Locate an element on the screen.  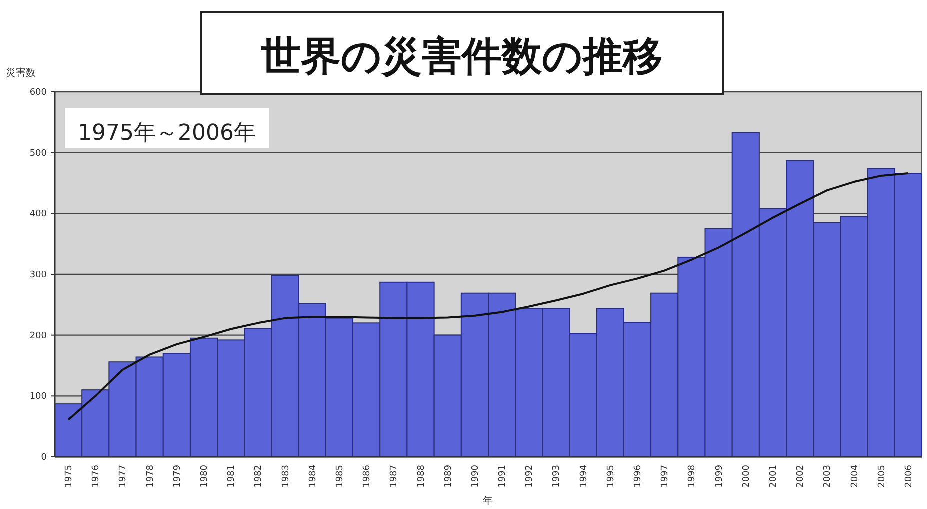
x-tick-label: 1984 is located at coordinates (313, 476).